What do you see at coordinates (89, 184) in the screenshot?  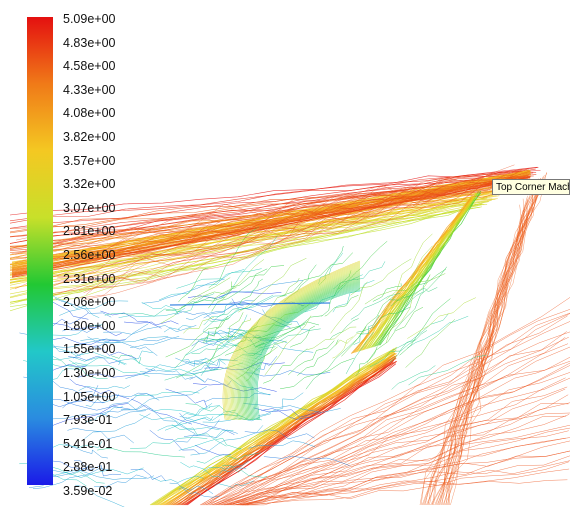 I see `color-scale-label: 3.32e+00` at bounding box center [89, 184].